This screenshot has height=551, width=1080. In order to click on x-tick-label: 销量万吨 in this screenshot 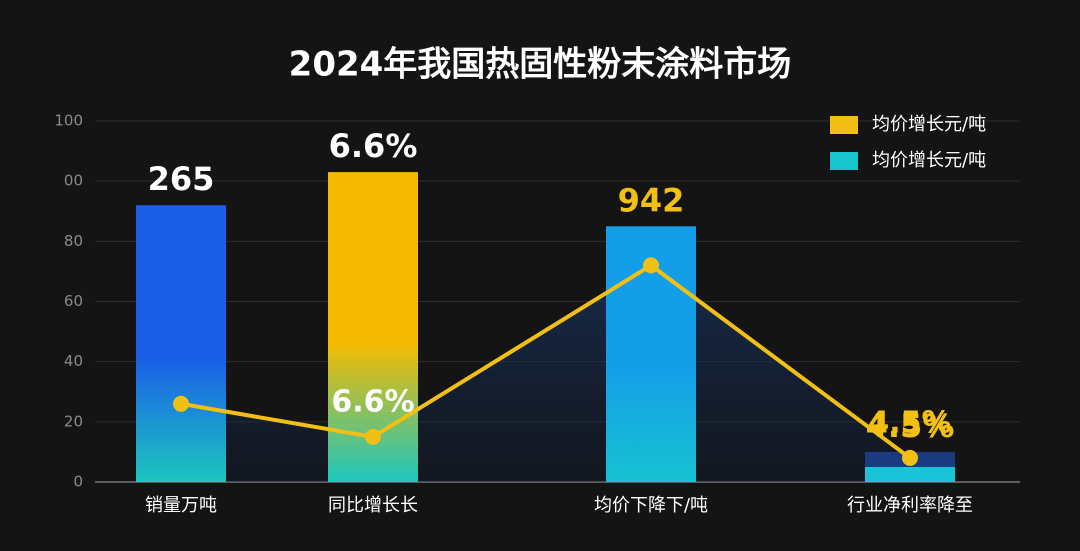, I will do `click(181, 505)`.